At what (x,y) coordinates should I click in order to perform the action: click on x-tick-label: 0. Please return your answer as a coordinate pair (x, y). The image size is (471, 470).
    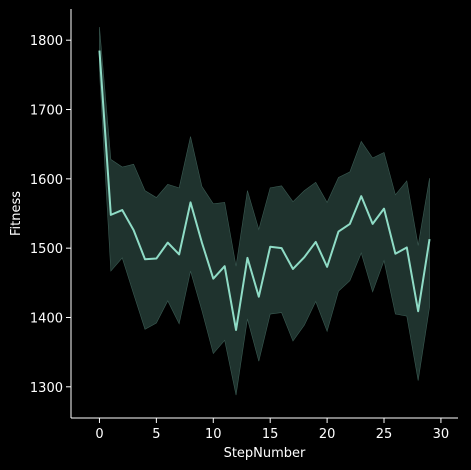
    Looking at the image, I should click on (99, 434).